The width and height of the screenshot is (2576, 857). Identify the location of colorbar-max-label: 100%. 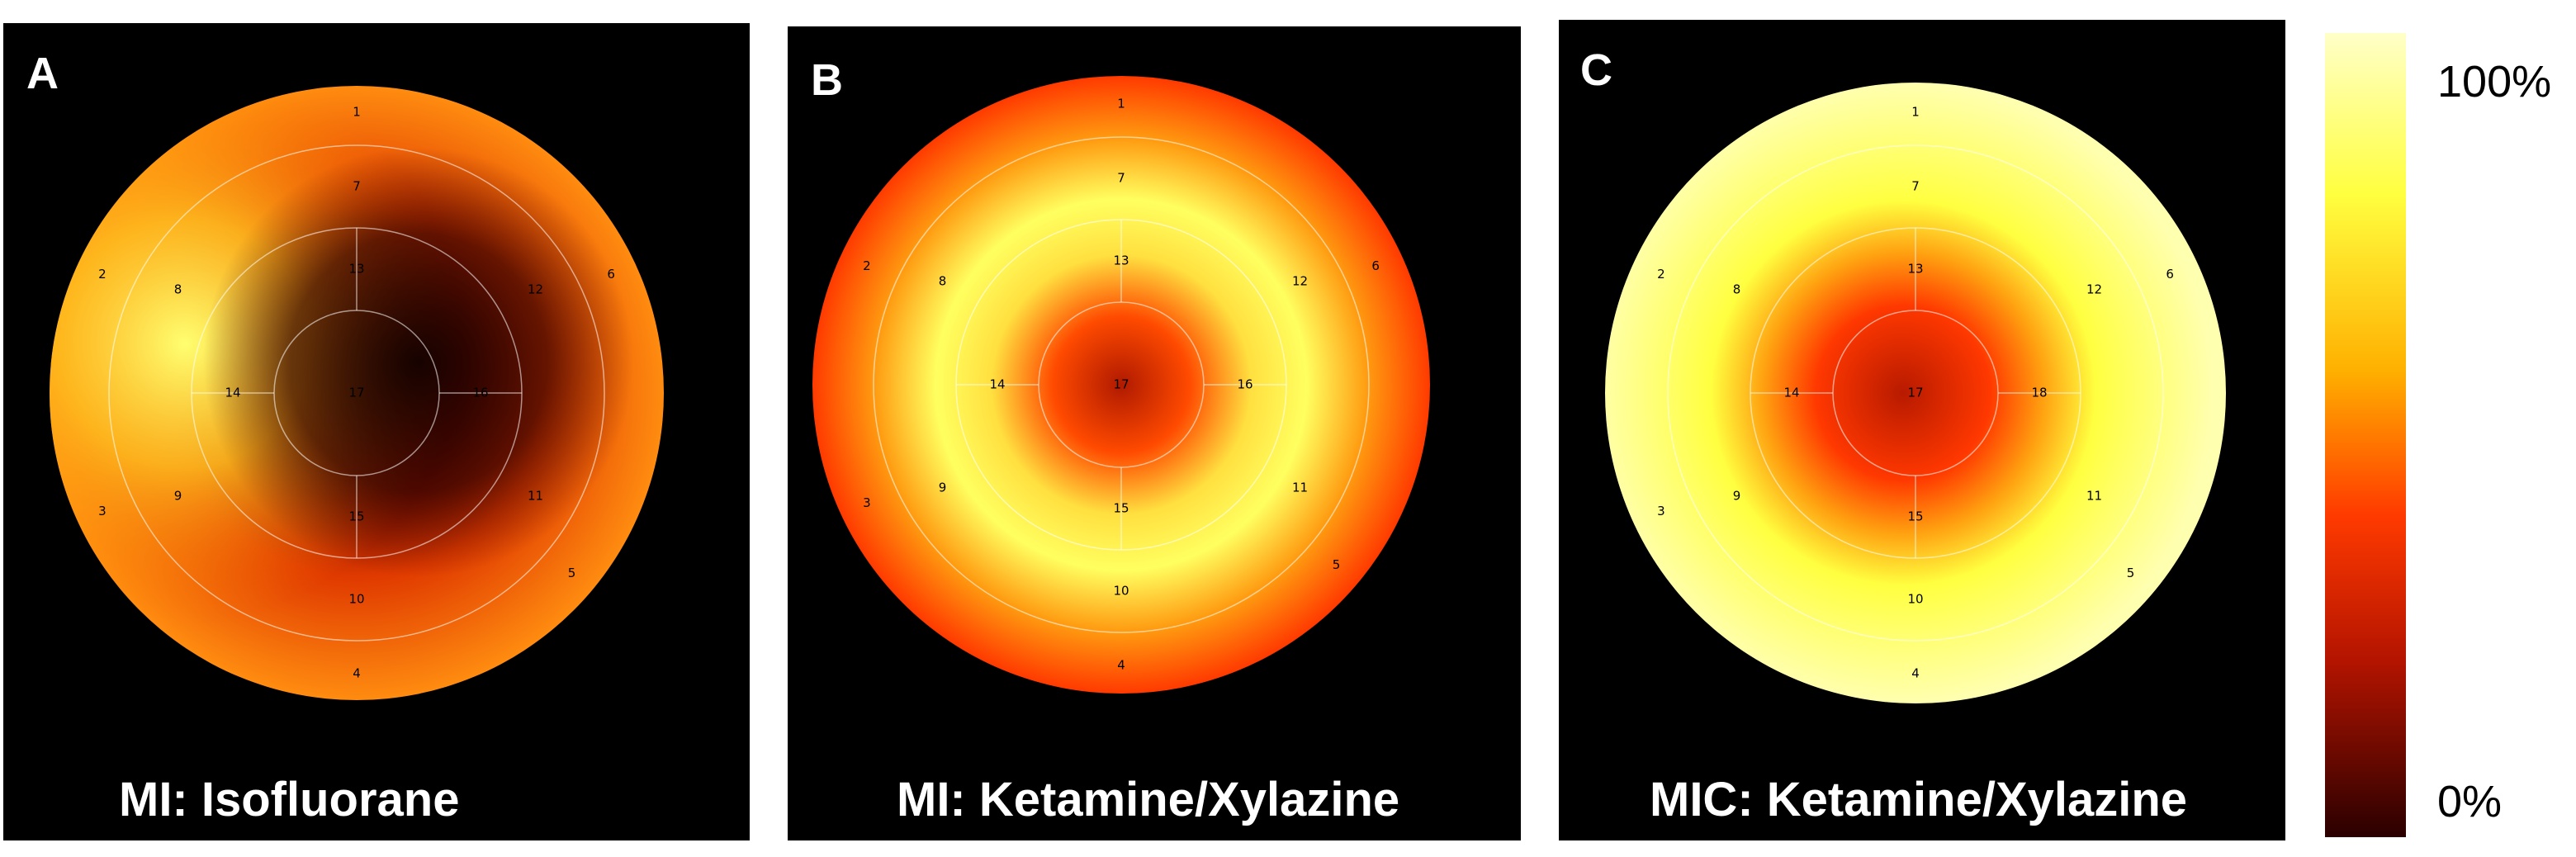
(2494, 82).